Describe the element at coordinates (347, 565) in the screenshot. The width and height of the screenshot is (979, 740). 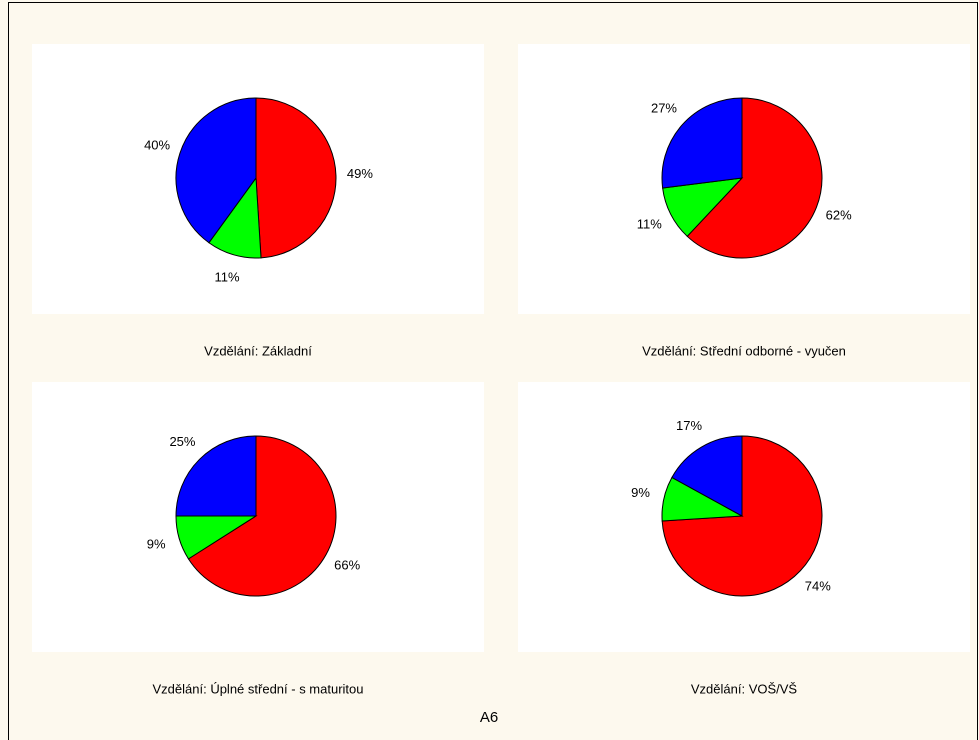
I see `value-label: 66%` at that location.